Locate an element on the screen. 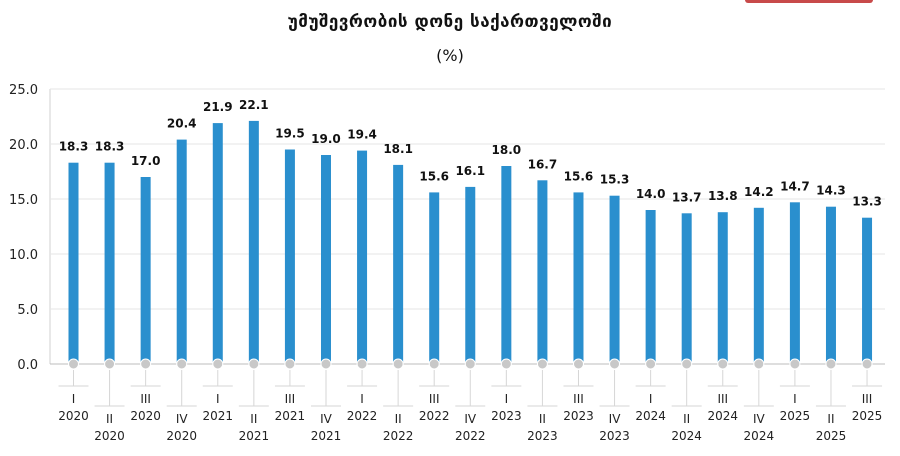 The height and width of the screenshot is (456, 900). data-label: 14.7 is located at coordinates (795, 186).